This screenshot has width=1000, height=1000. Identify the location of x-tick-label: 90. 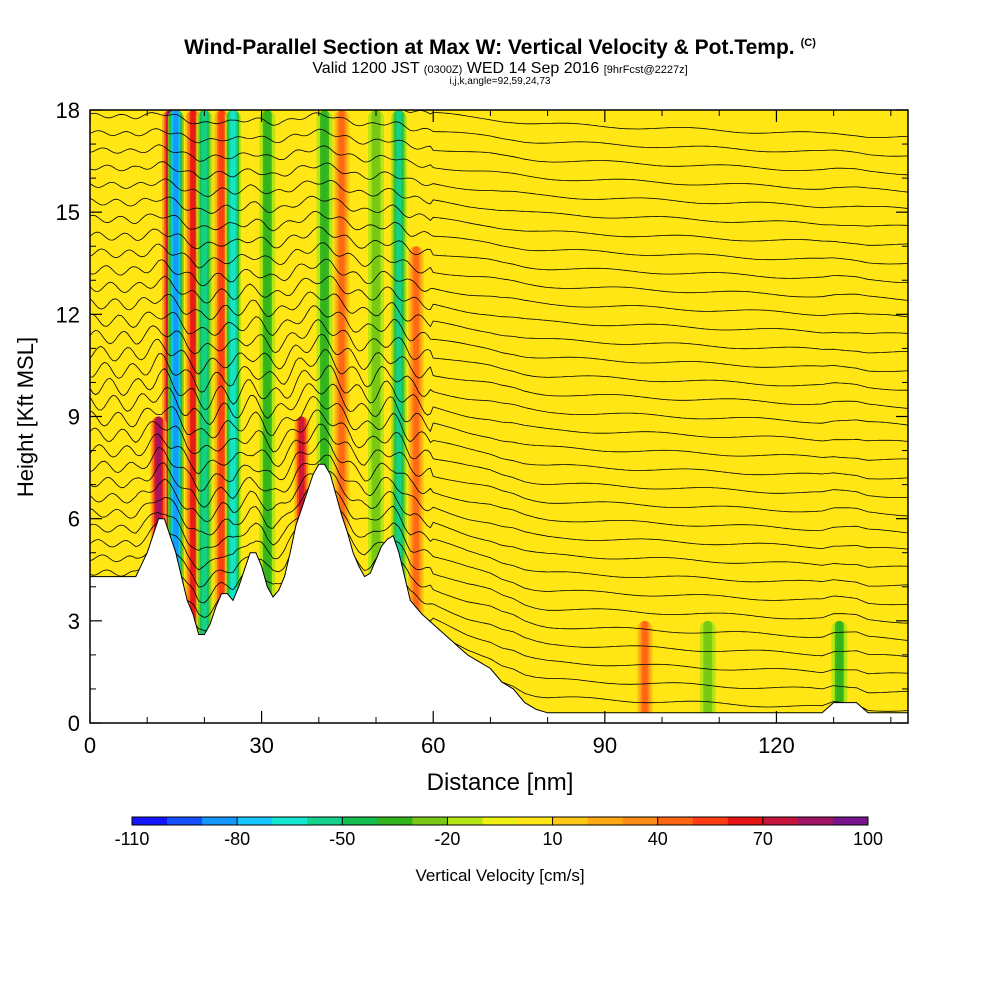
(605, 745).